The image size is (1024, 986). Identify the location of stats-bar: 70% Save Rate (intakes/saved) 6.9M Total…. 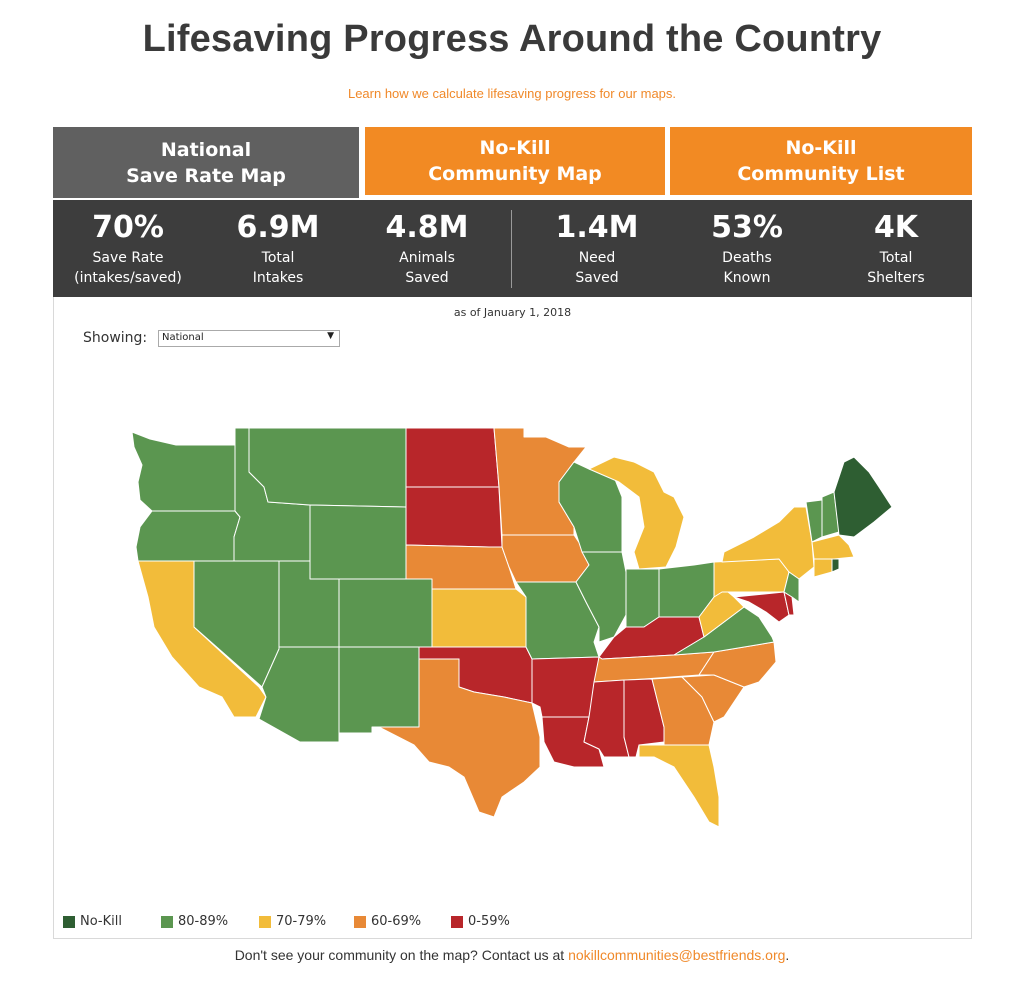
(512, 248).